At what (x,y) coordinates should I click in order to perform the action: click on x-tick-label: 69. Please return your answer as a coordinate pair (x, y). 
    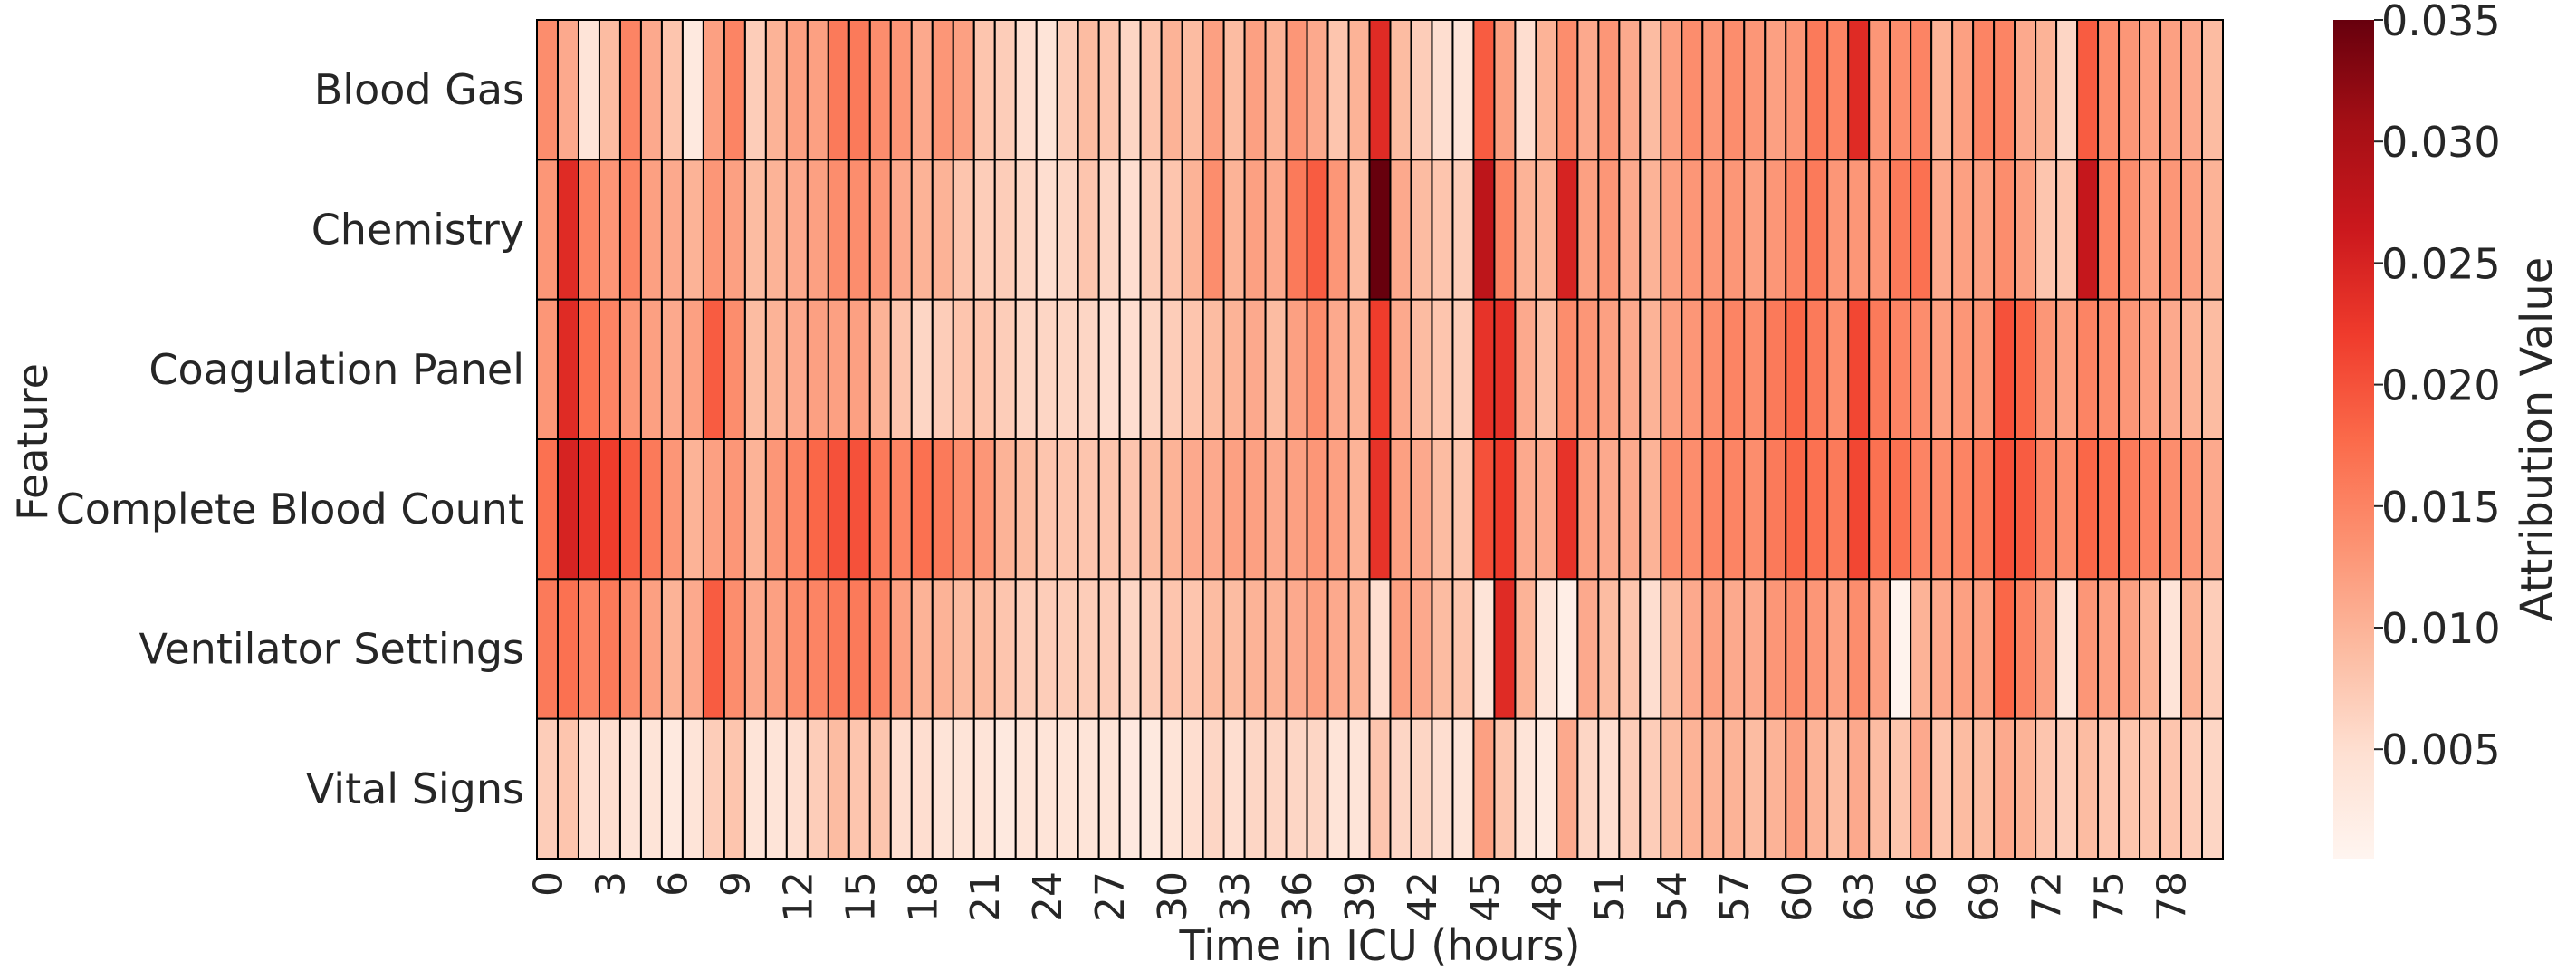
    Looking at the image, I should click on (1985, 896).